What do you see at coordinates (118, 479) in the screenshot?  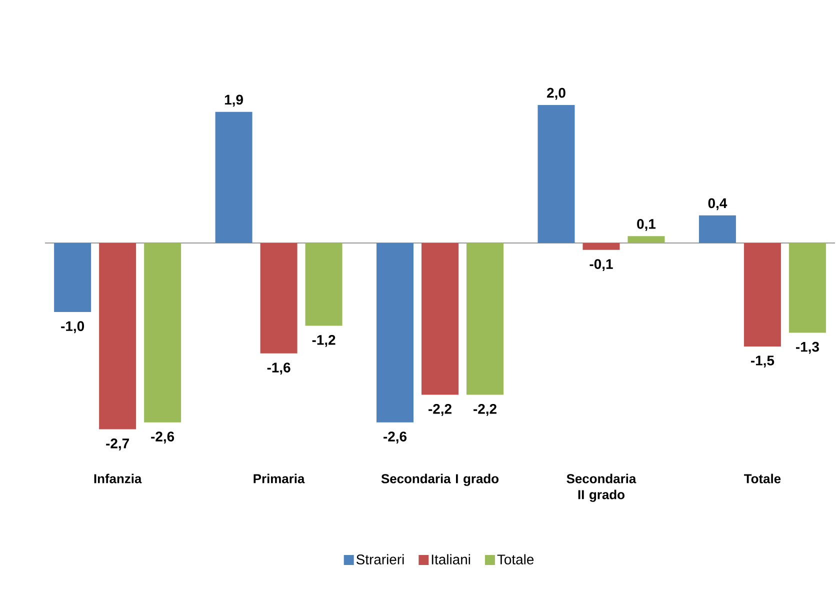 I see `x-tick-label: Infanzia` at bounding box center [118, 479].